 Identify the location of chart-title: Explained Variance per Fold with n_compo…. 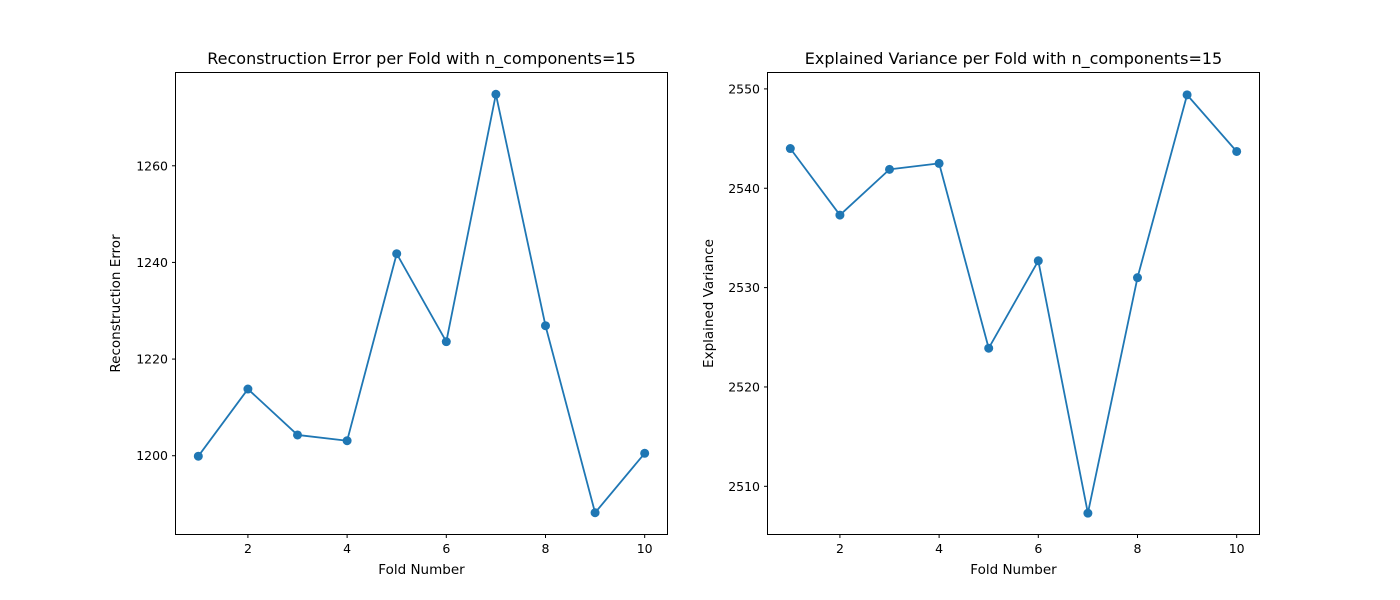
(1013, 59).